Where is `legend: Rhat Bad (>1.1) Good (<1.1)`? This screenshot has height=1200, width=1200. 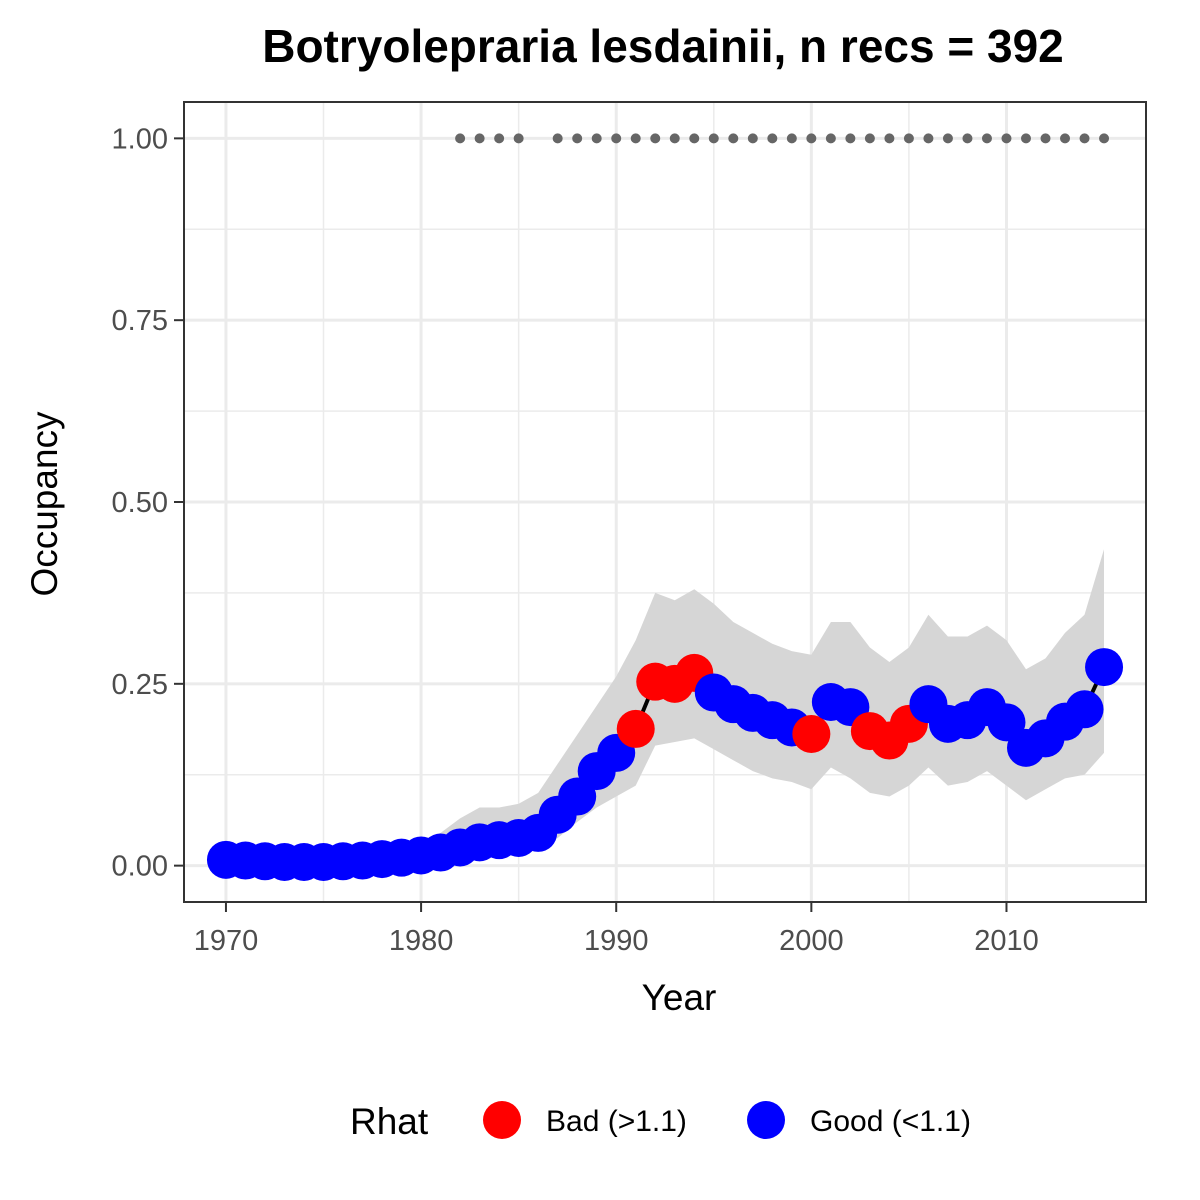
legend: Rhat Bad (>1.1) Good (<1.1) is located at coordinates (660, 1121).